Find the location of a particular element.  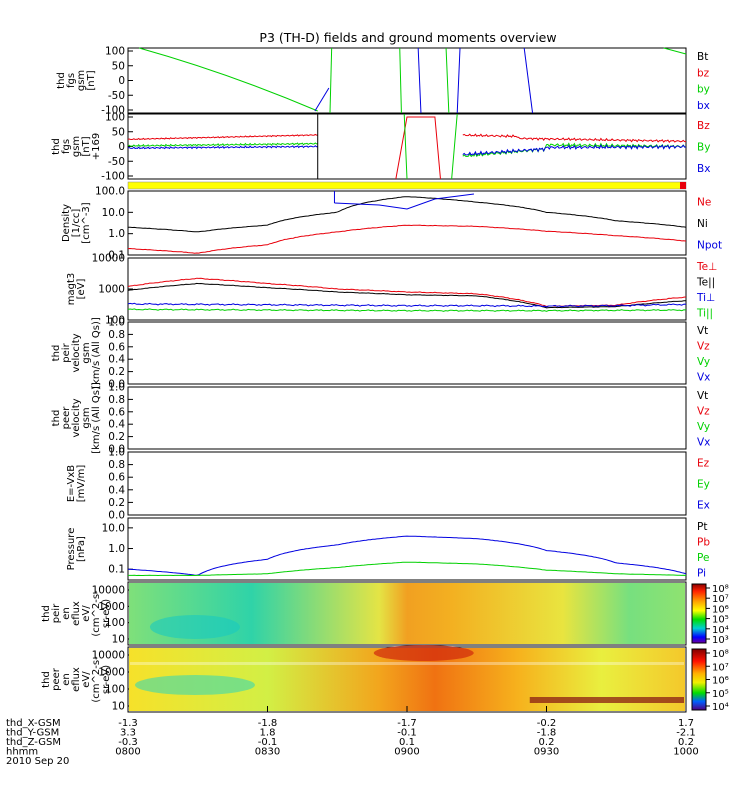

y-tick-label: 100.0 is located at coordinates (110, 192).